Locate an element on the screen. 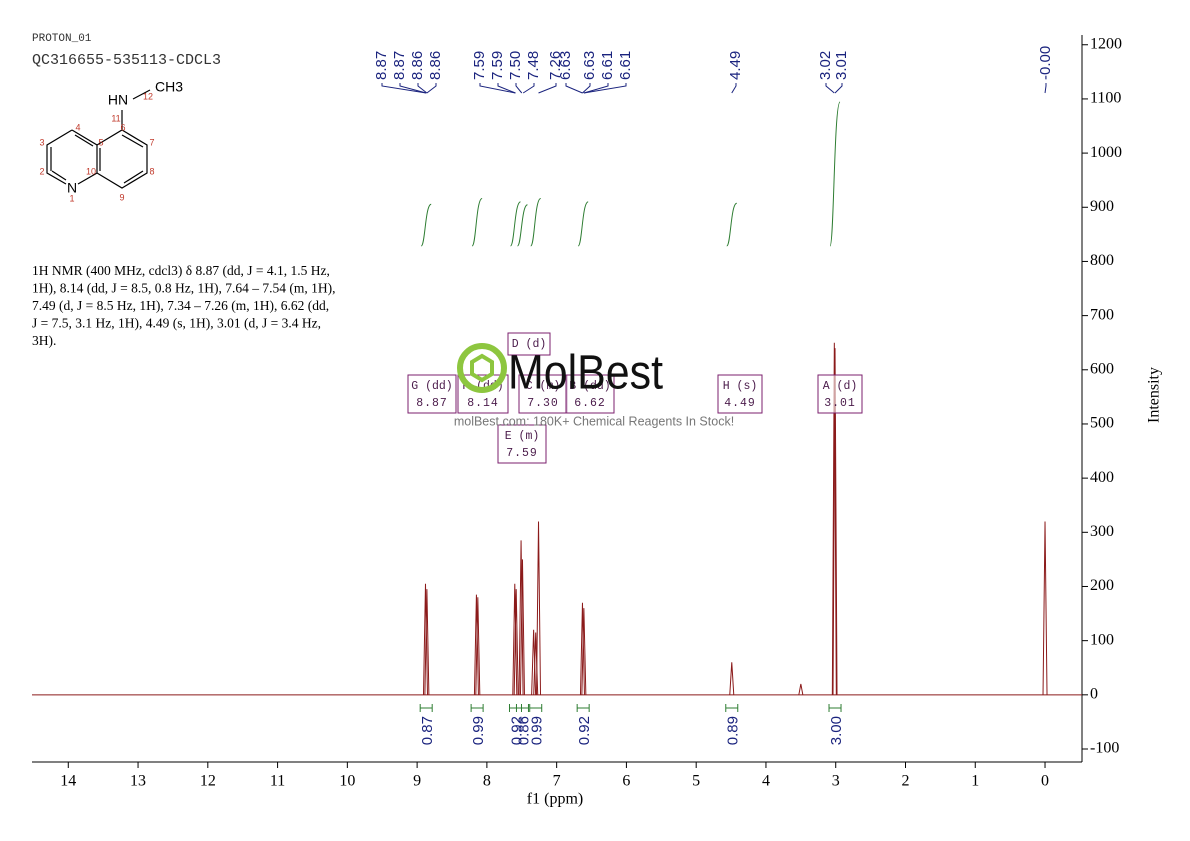  y-tick-label: 1000 is located at coordinates (1106, 152).